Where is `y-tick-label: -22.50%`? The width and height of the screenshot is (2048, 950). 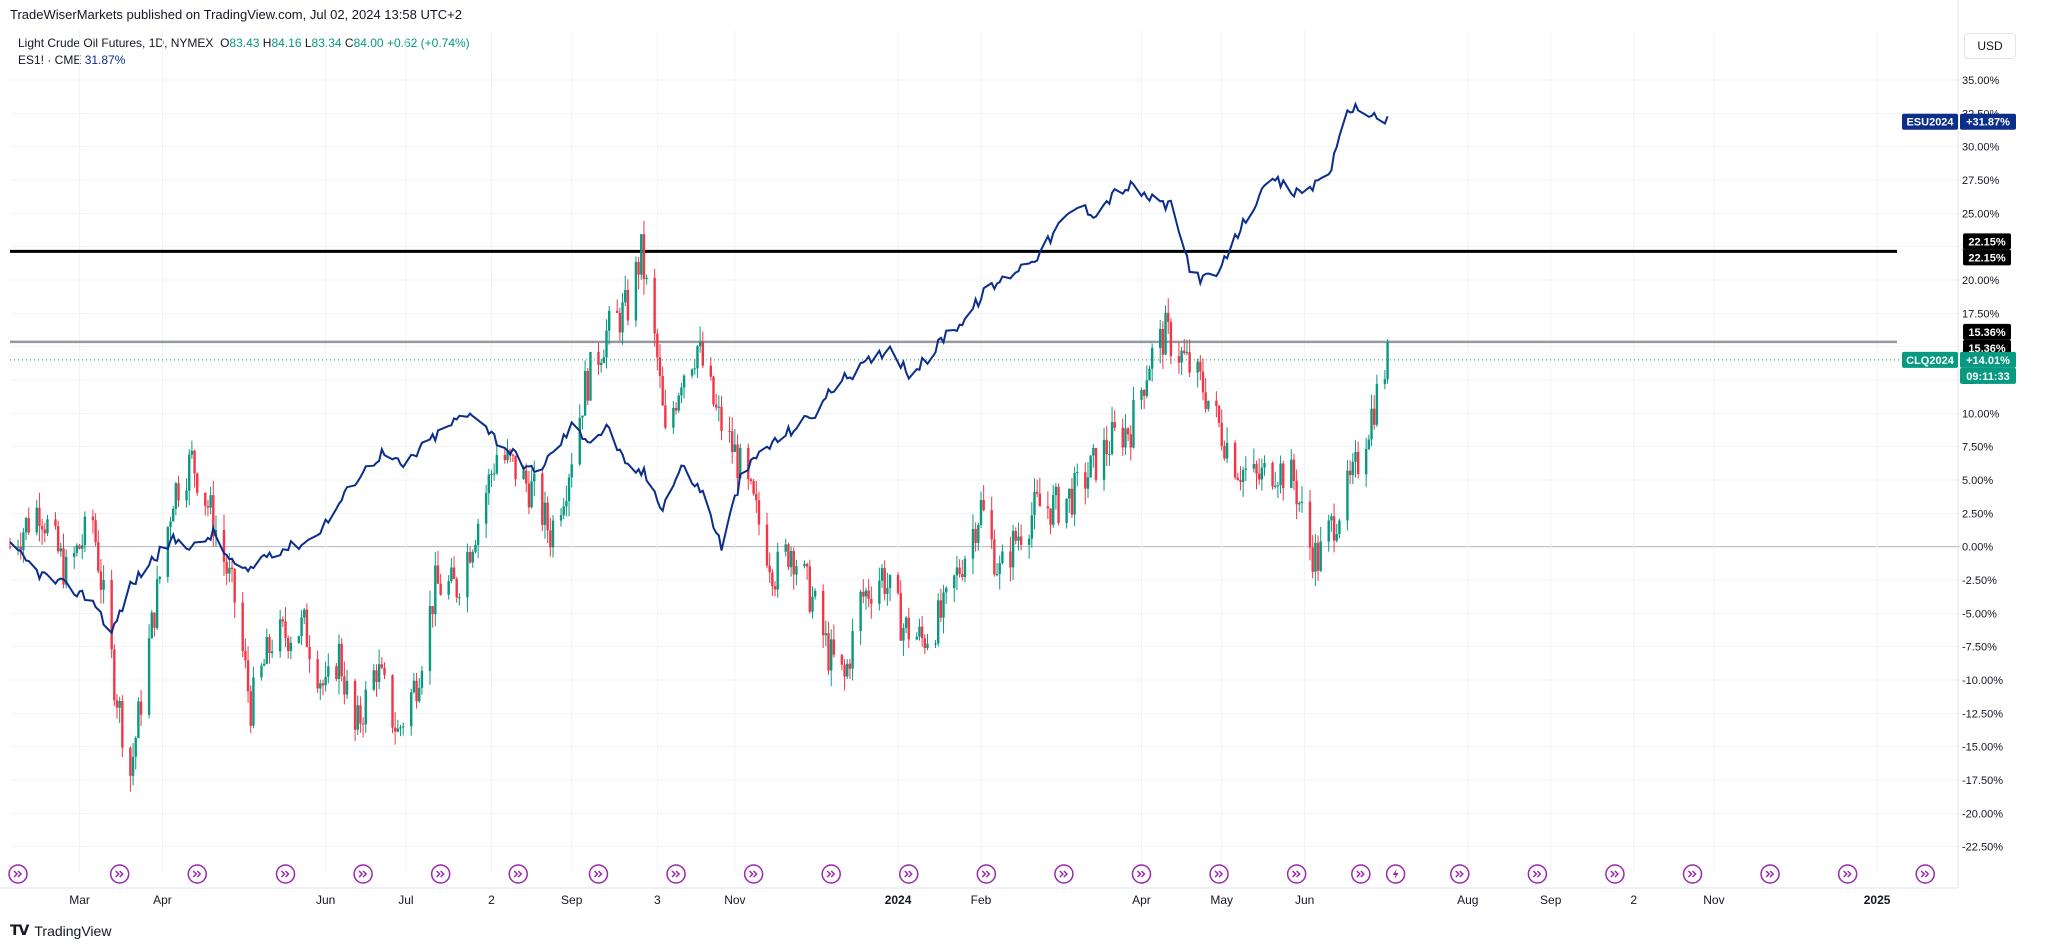 y-tick-label: -22.50% is located at coordinates (1982, 848).